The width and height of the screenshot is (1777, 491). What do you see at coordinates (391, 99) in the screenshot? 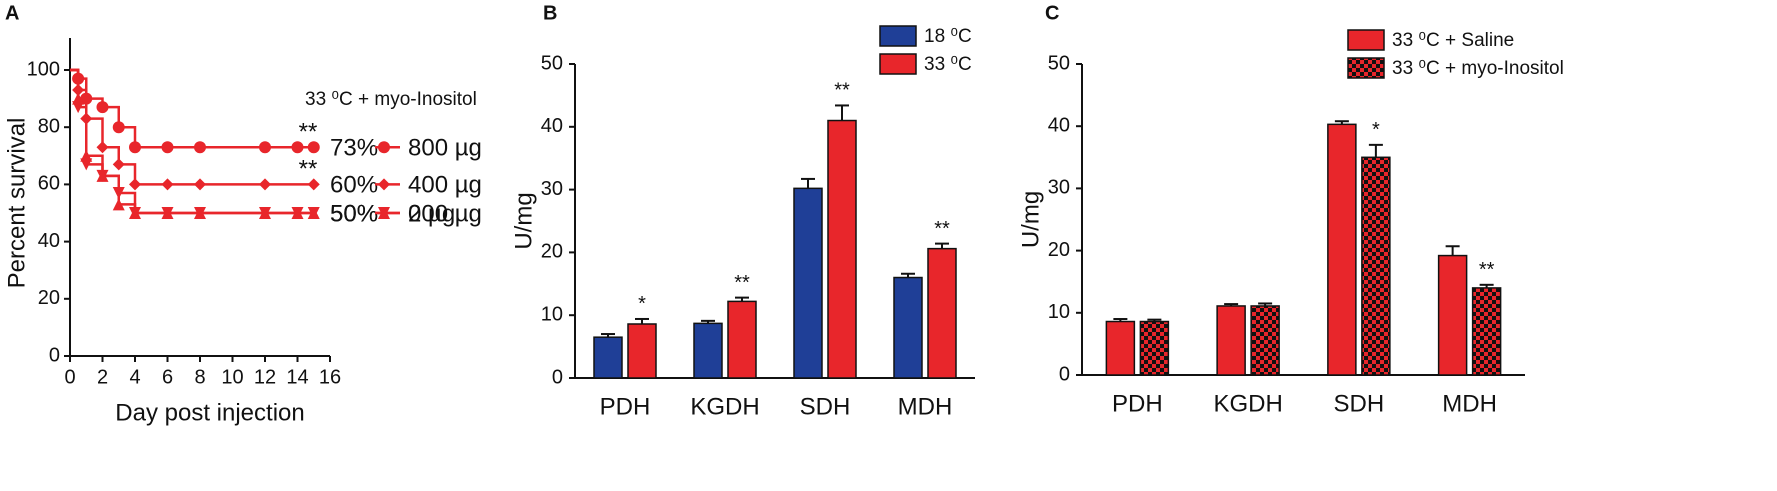
I see `annotation: 33 ⁰C + myo-Inositol` at bounding box center [391, 99].